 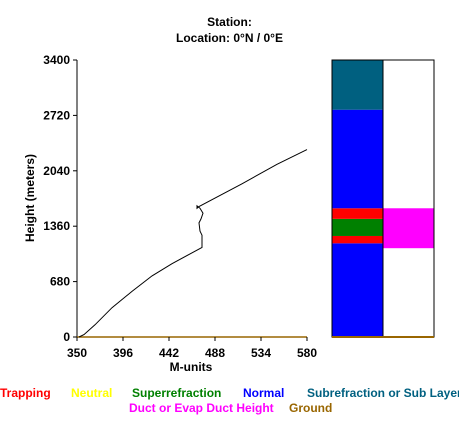 What do you see at coordinates (229, 38) in the screenshot?
I see `location-subtitle: Location: 0°N / 0°E` at bounding box center [229, 38].